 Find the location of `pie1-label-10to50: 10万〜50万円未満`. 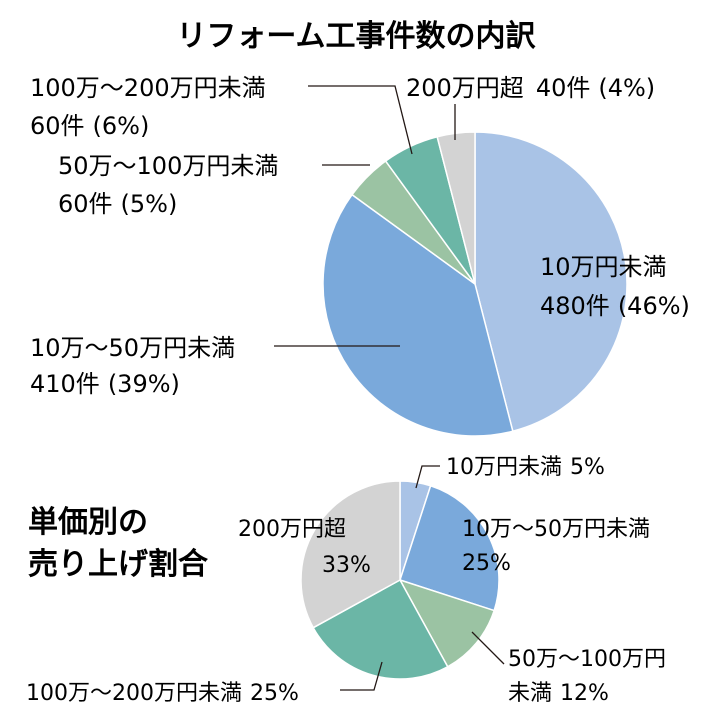

pie1-label-10to50: 10万〜50万円未満 is located at coordinates (132, 348).